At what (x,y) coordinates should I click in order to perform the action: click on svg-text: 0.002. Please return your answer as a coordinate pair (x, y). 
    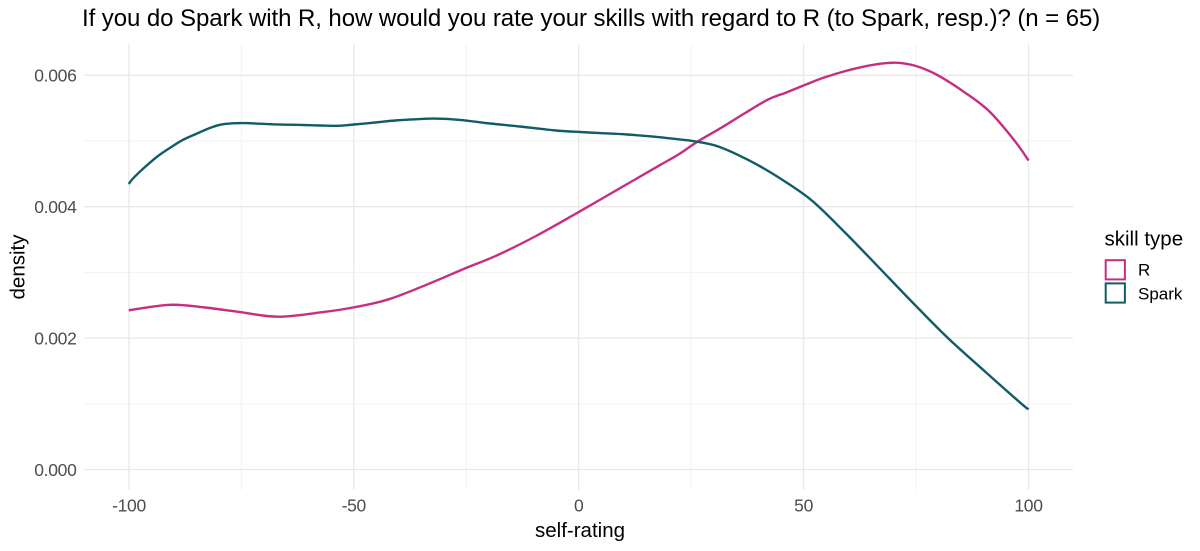
    Looking at the image, I should click on (55, 338).